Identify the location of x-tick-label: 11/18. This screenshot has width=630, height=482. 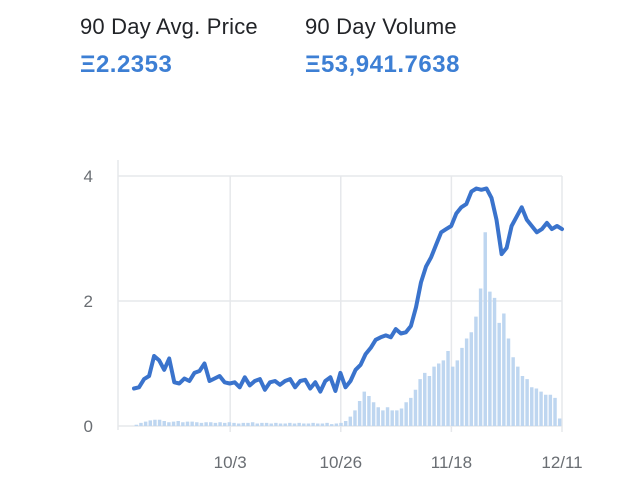
(451, 462).